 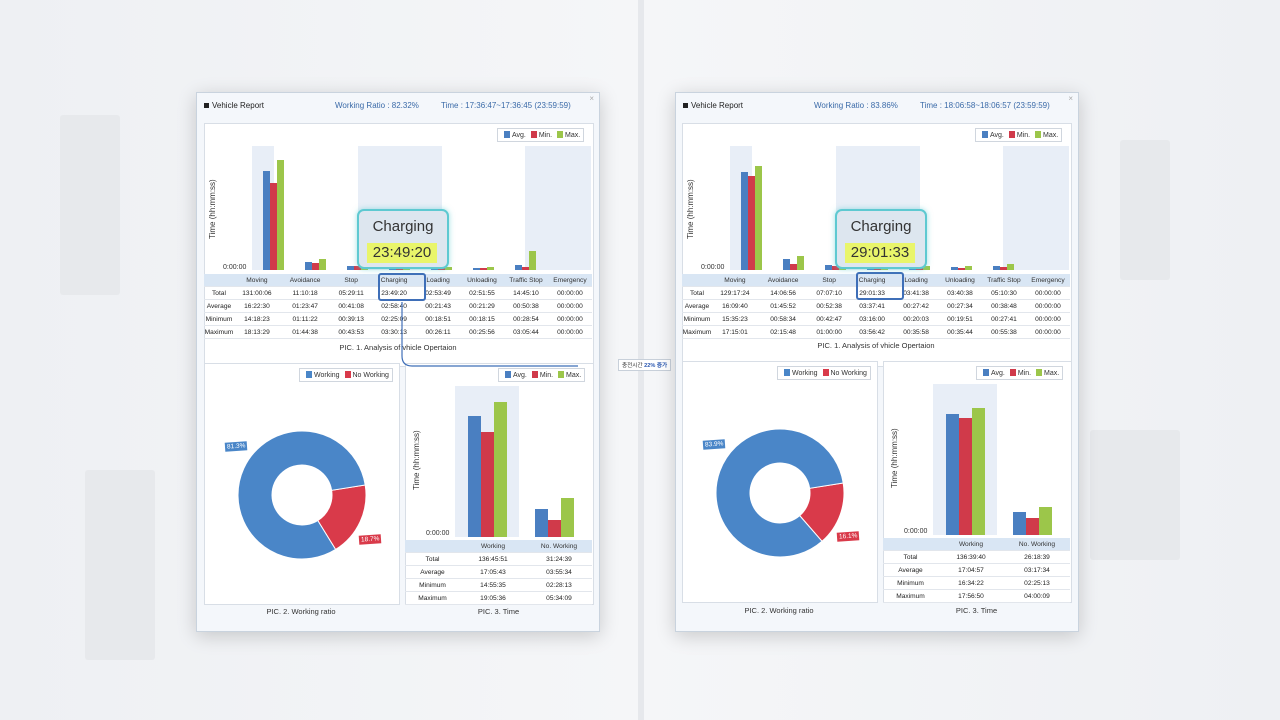 What do you see at coordinates (559, 585) in the screenshot?
I see `table-cell: 02:28:13` at bounding box center [559, 585].